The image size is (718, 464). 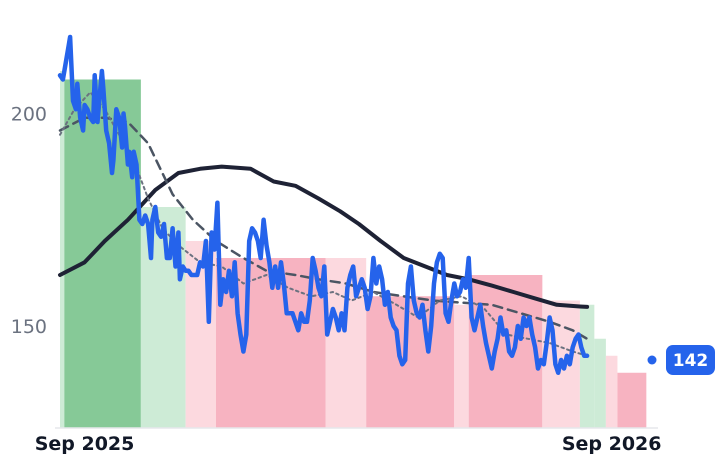 I want to click on last-value-dot, so click(x=652, y=360).